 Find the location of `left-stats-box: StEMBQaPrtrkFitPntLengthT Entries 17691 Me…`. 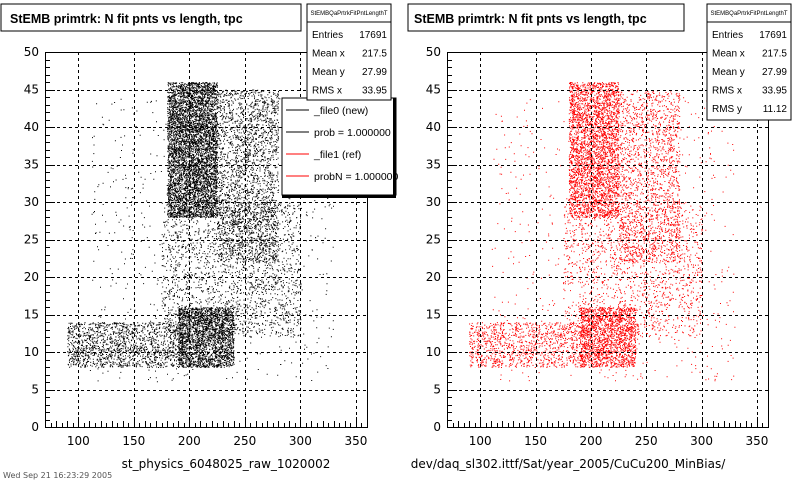

left-stats-box: StEMBQaPrtrkFitPntLengthT Entries 17691 Me… is located at coordinates (349, 52).